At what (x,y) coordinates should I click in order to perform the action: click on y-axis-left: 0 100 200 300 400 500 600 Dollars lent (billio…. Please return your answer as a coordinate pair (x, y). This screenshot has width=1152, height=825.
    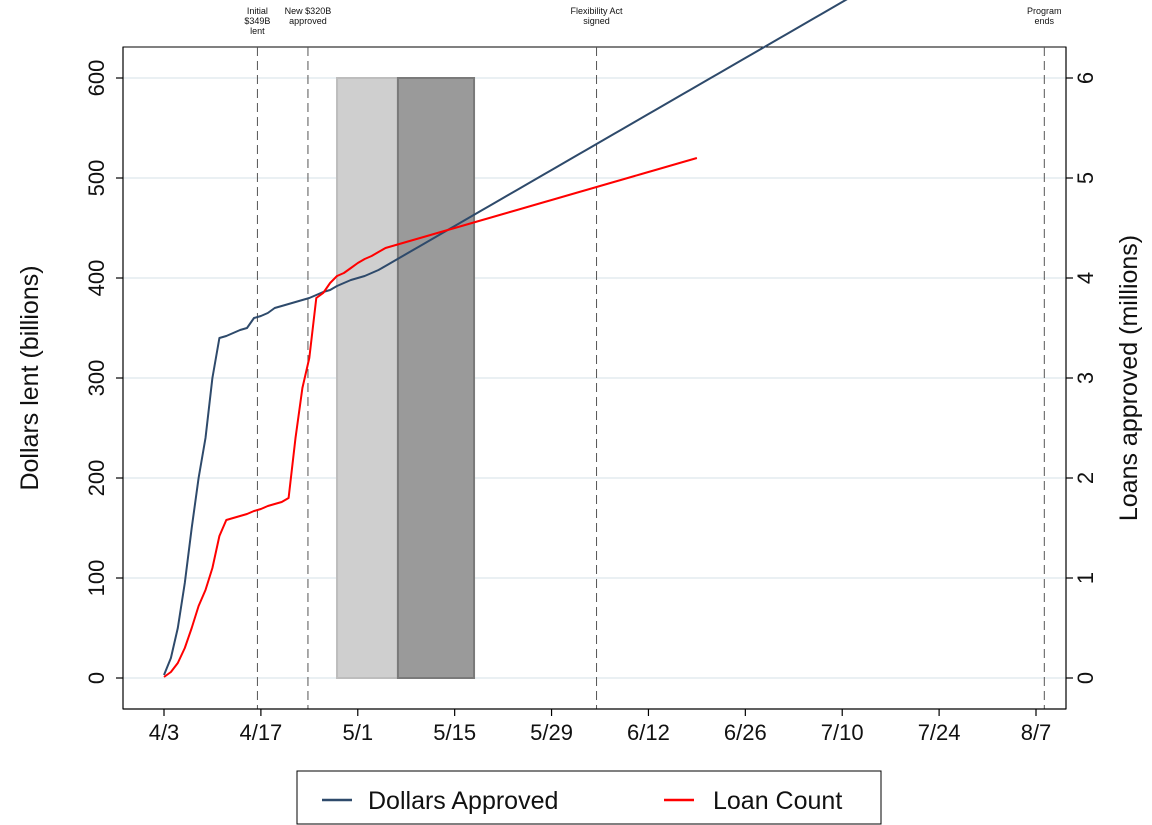
    Looking at the image, I should click on (70, 378).